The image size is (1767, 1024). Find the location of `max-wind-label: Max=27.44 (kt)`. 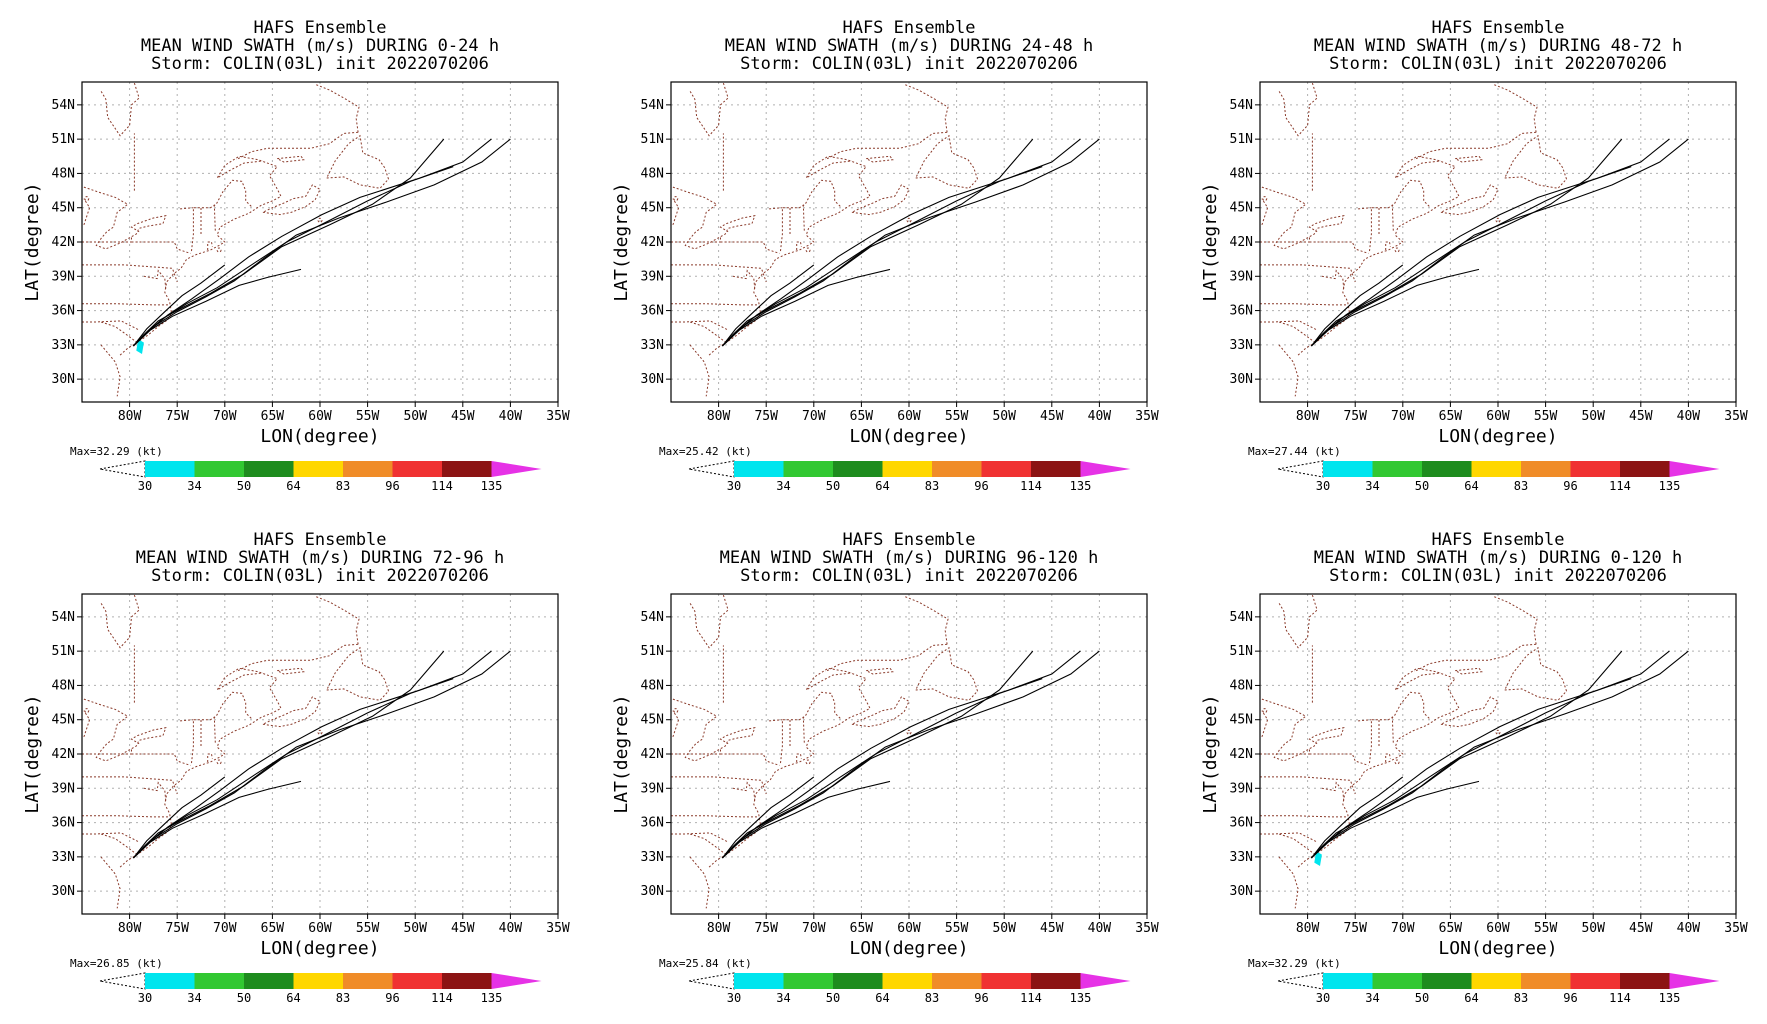

max-wind-label: Max=27.44 (kt) is located at coordinates (1294, 451).